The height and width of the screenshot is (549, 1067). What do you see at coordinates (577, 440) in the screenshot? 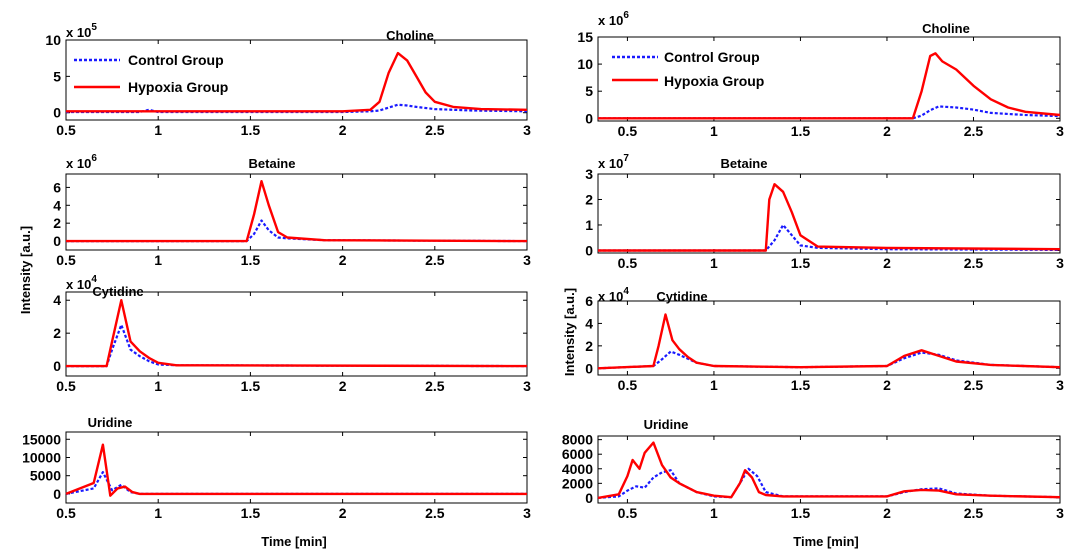
I see `y-tick-label: 8000` at bounding box center [577, 440].